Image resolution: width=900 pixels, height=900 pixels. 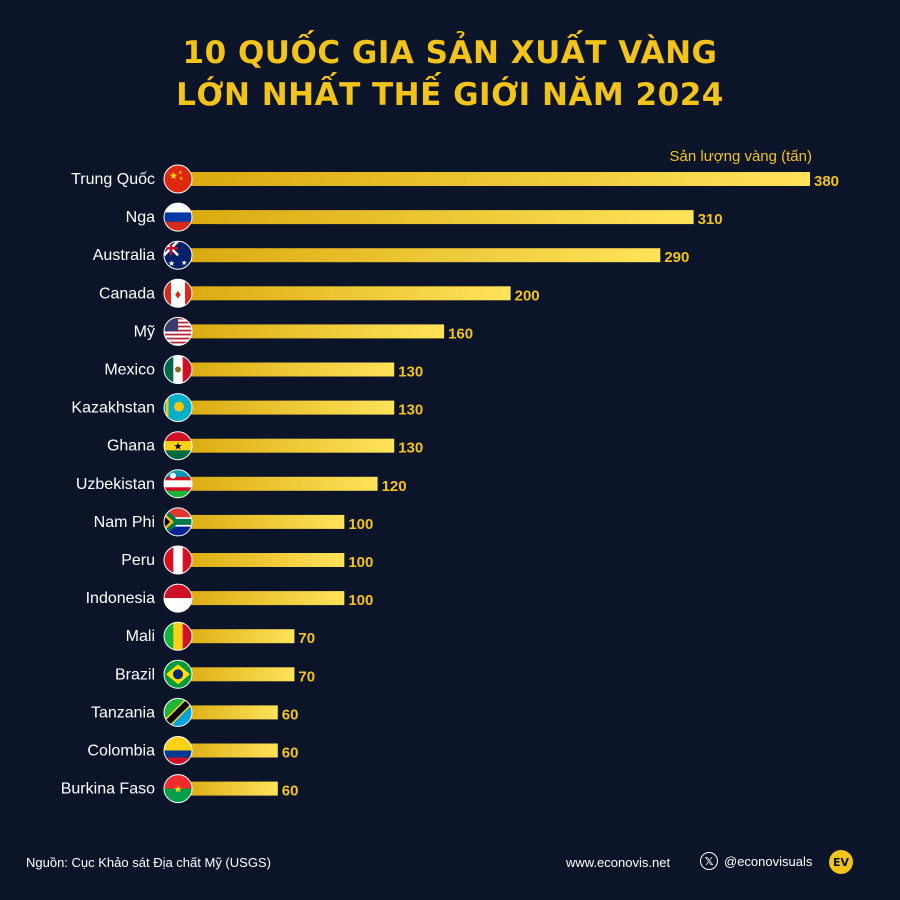 I want to click on burkina-faso-flag-icon: ★, so click(x=178, y=788).